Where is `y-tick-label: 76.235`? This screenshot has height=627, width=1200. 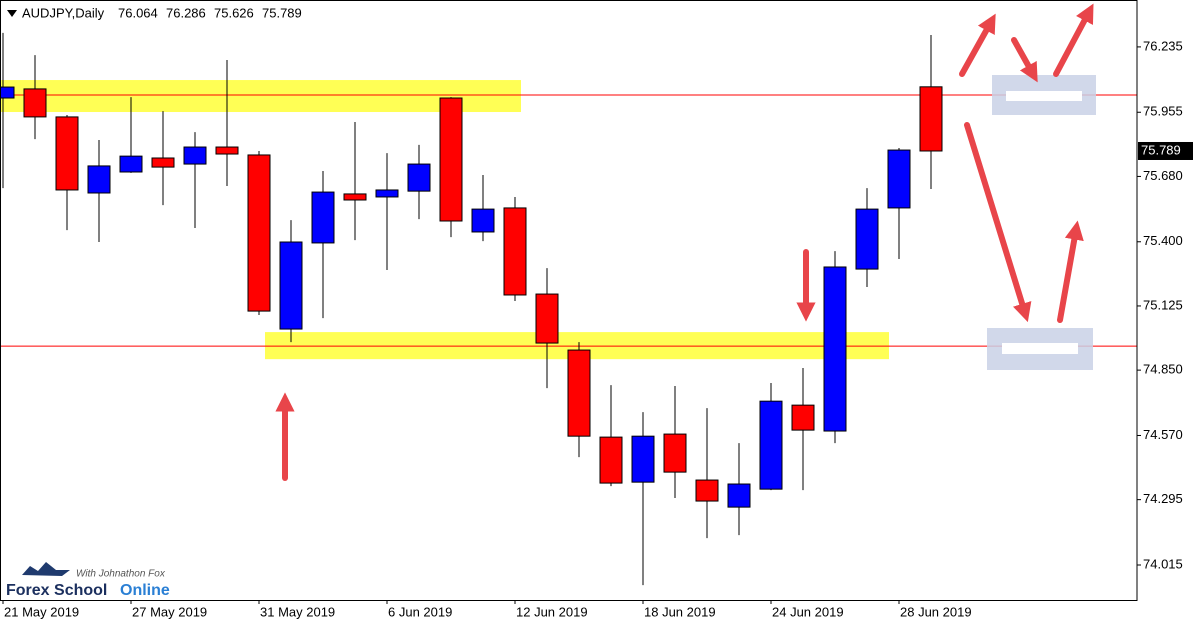
y-tick-label: 76.235 is located at coordinates (1163, 45).